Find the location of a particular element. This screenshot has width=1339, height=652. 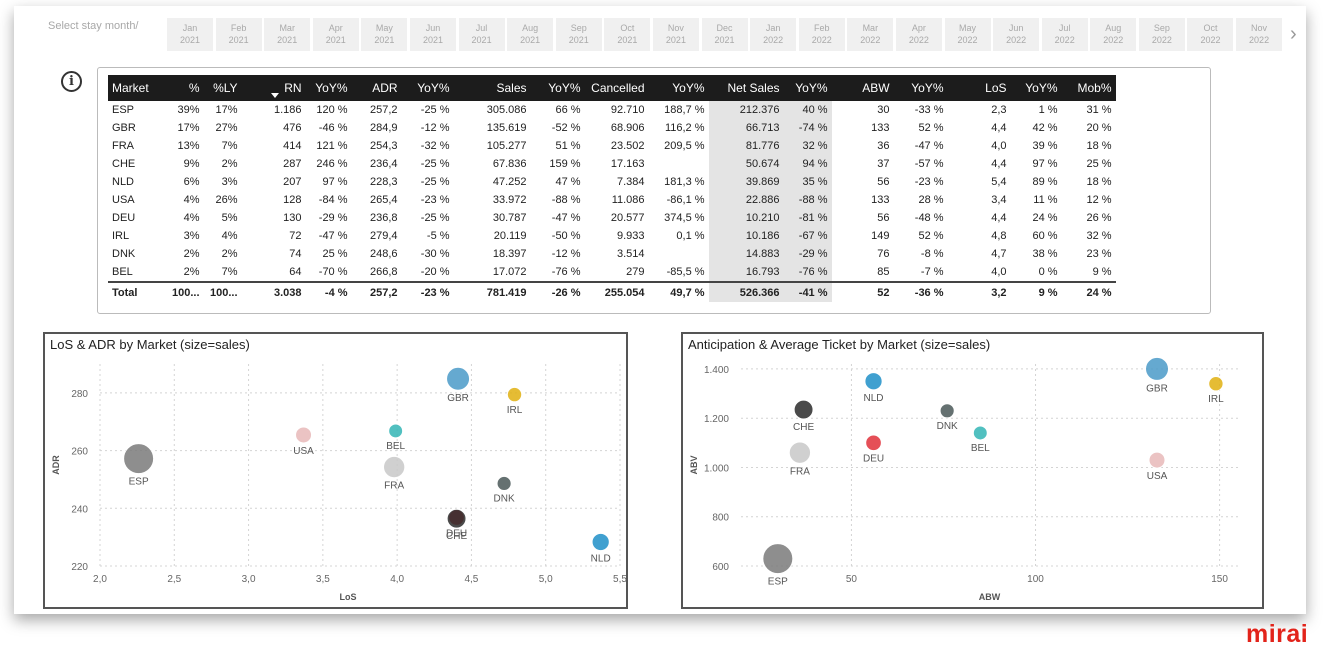

month-tile: Oct 2021 is located at coordinates (627, 34).